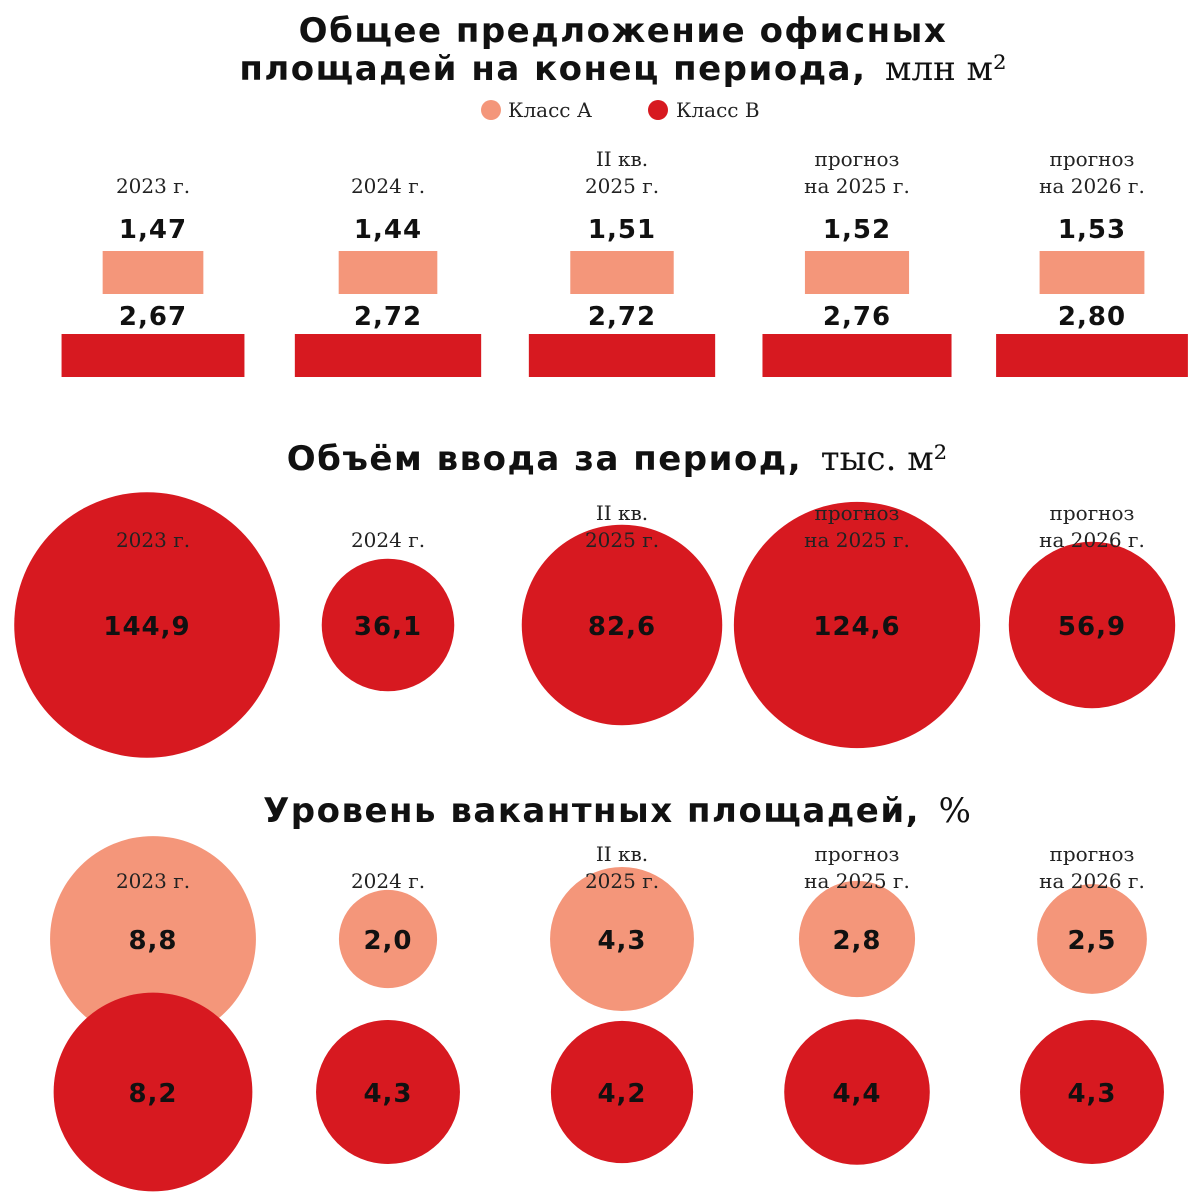 The height and width of the screenshot is (1200, 1200). Describe the element at coordinates (857, 159) in the screenshot. I see `chart1-period-3-line1: прогноз` at that location.